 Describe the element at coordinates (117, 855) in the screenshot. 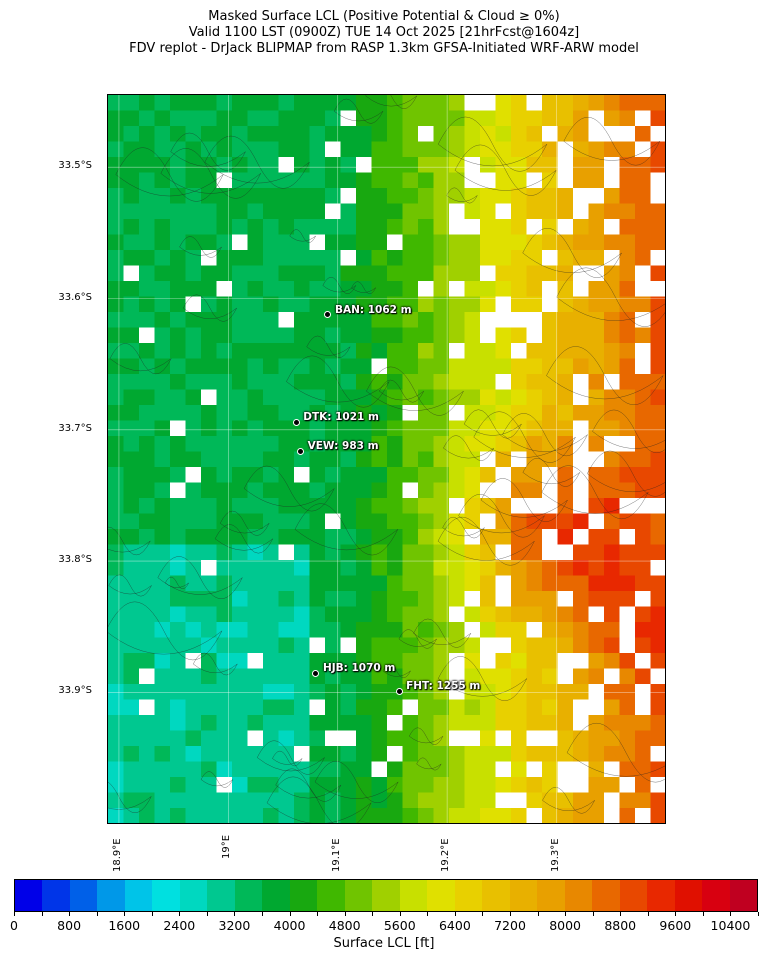

I see `lon-label: 18.9°E` at that location.